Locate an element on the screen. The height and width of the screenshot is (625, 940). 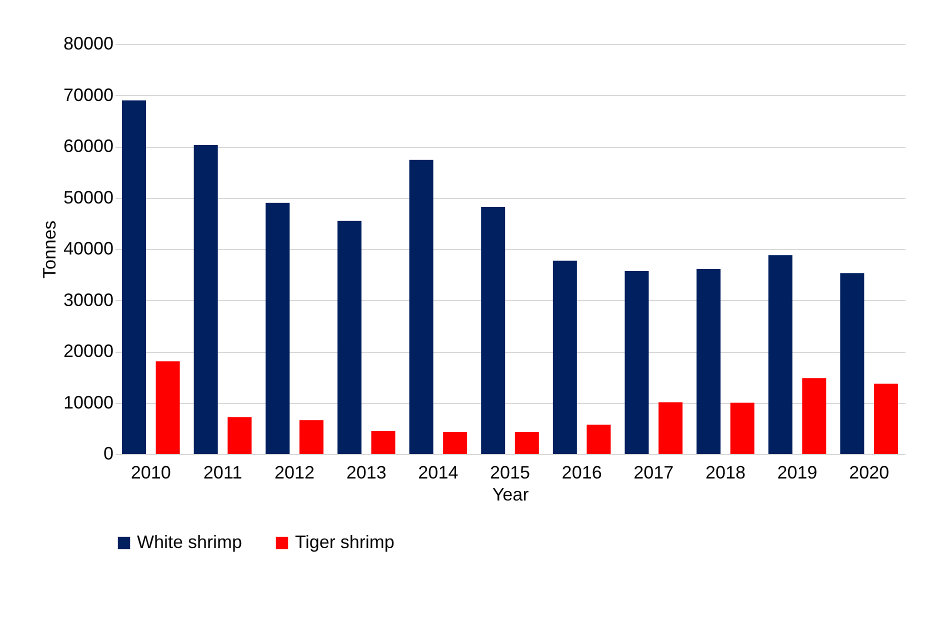
legend-label: Tiger shrimp is located at coordinates (344, 542).